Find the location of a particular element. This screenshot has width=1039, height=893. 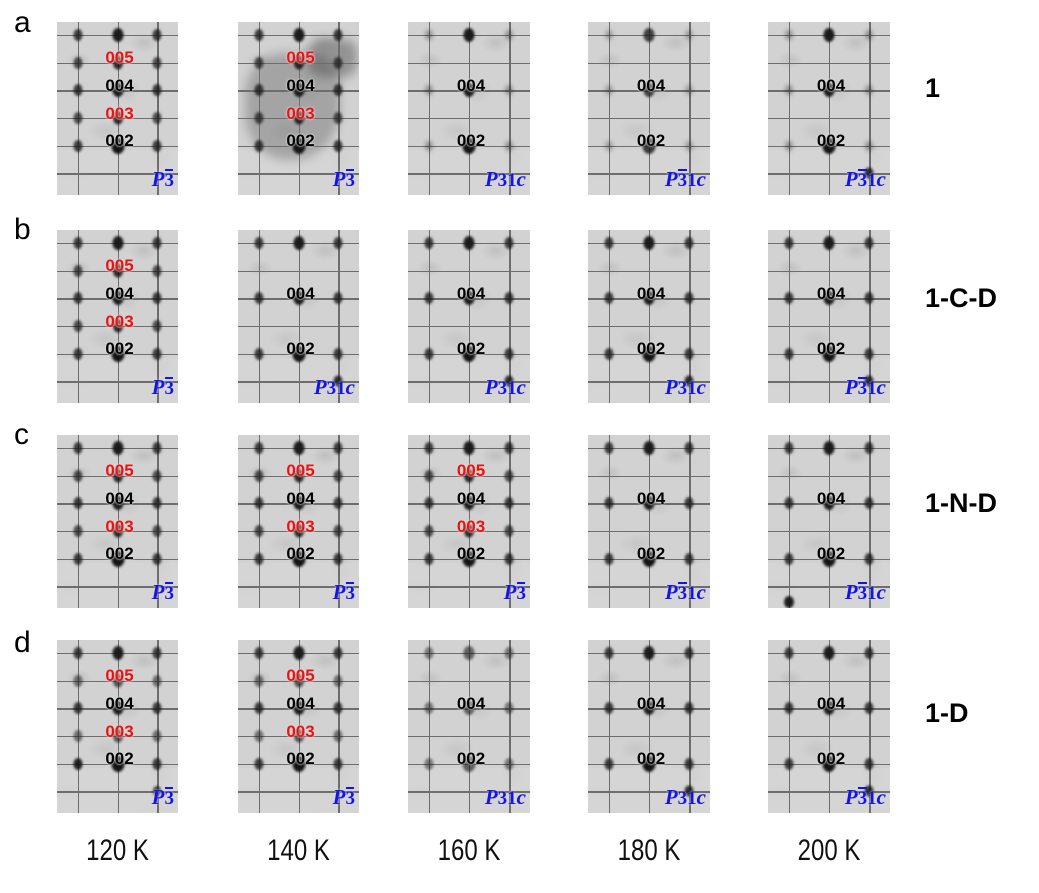

panel-letter-c: c is located at coordinates (21, 434).